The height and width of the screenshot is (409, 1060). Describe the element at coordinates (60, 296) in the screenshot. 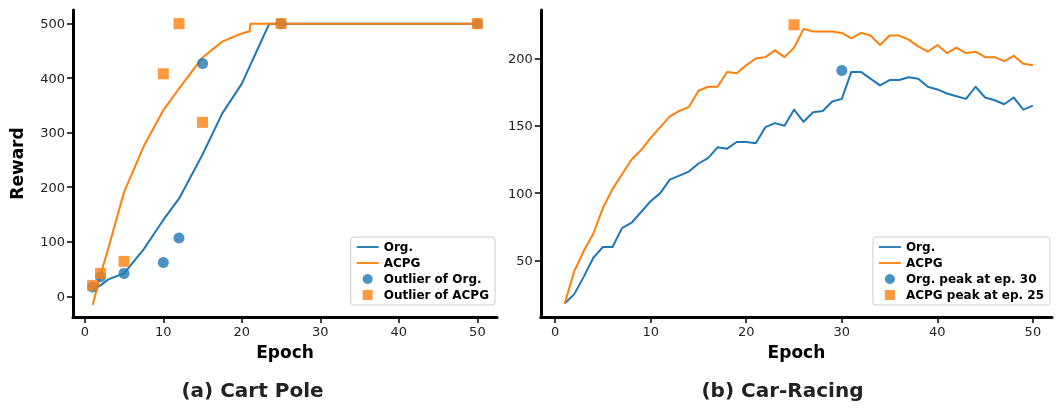

I see `y-tick-label: 0` at that location.